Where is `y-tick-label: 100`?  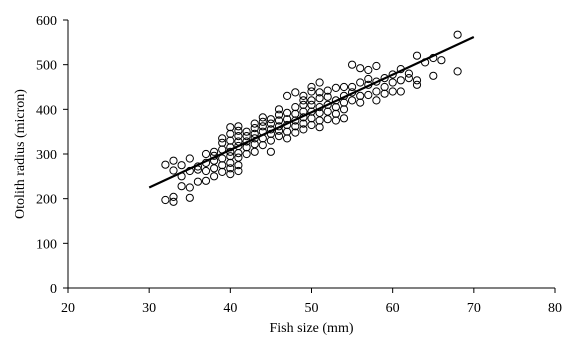
y-tick-label: 100 is located at coordinates (46, 244).